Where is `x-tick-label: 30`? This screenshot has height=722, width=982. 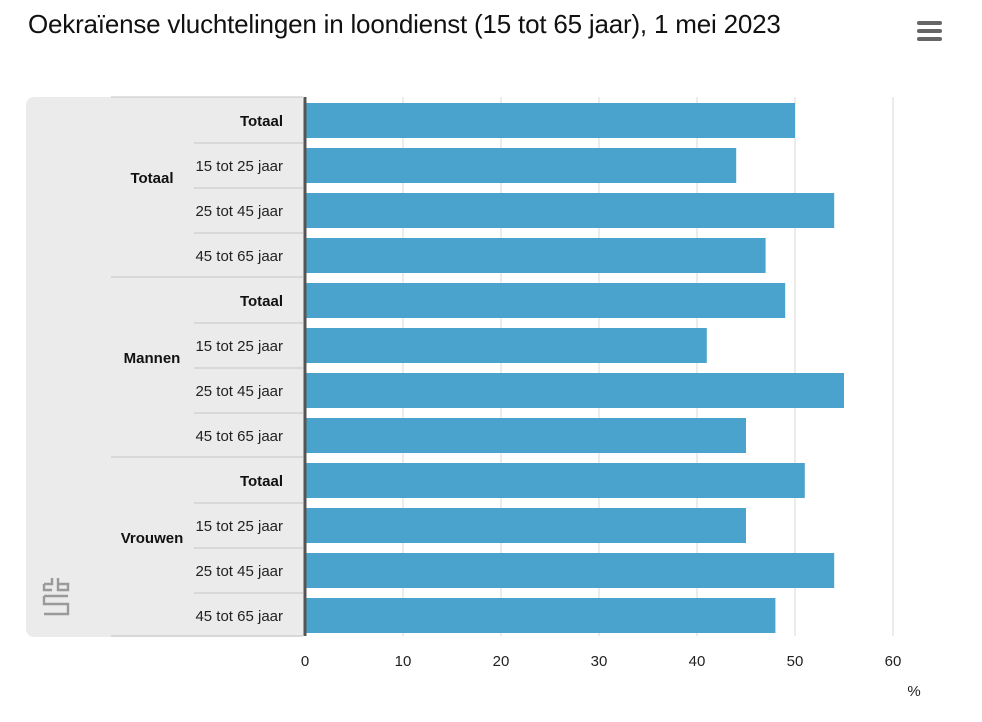
x-tick-label: 30 is located at coordinates (599, 661).